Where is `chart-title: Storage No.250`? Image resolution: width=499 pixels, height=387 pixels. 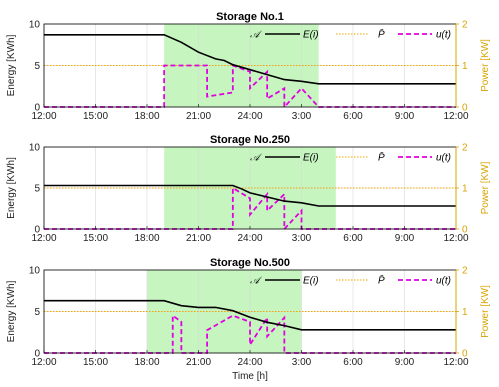 chart-title: Storage No.250 is located at coordinates (250, 140).